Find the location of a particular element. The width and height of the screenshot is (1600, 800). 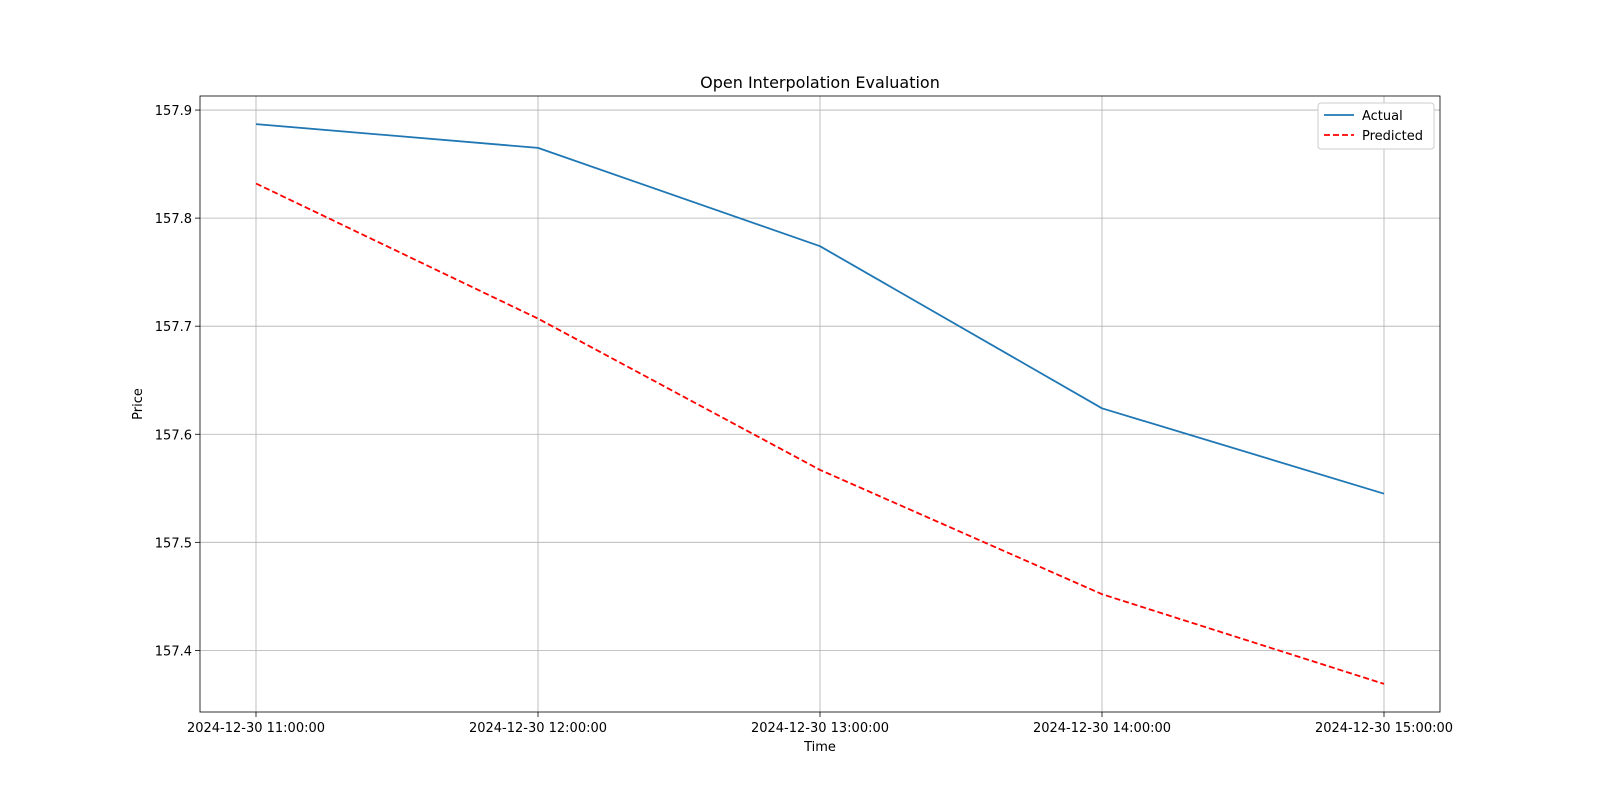

y-tick-label: 157.5 is located at coordinates (173, 543).